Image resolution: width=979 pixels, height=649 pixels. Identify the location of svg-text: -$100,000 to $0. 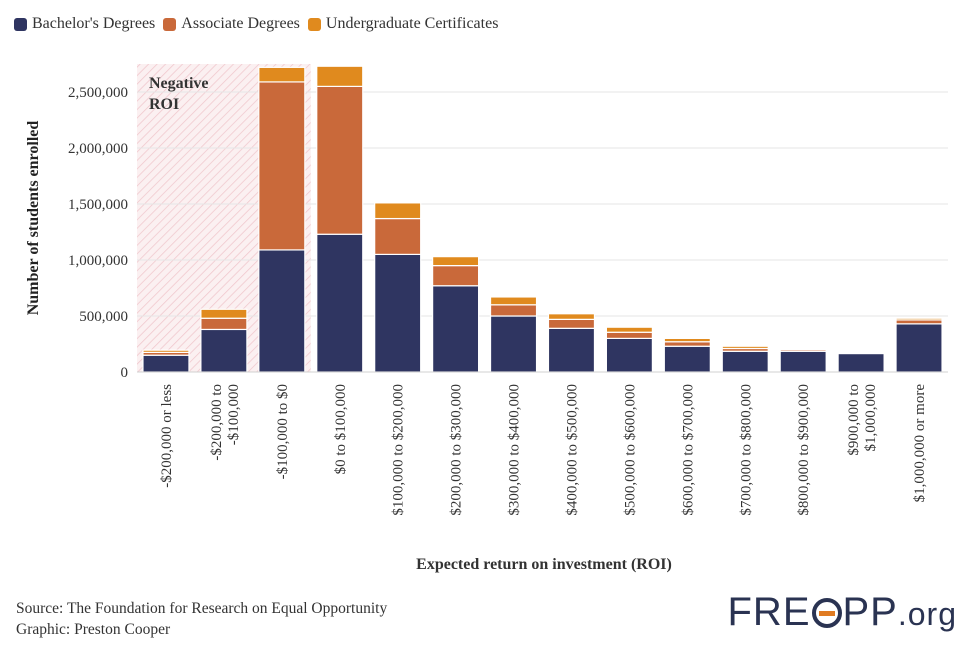
(283, 431).